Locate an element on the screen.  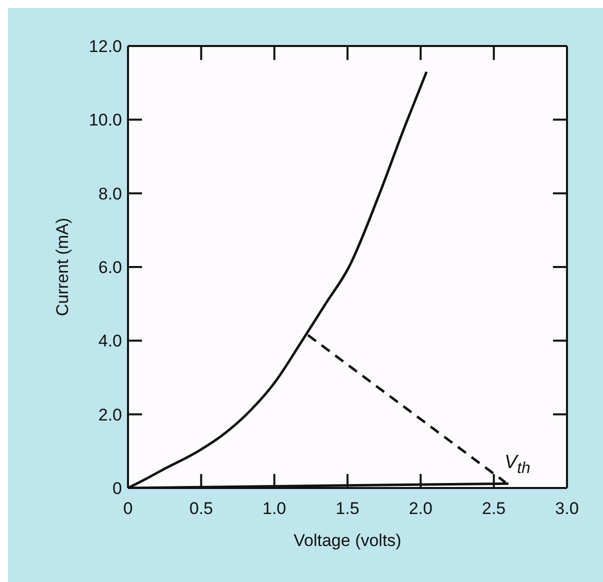
y-tick-label: 12.0 is located at coordinates (105, 46).